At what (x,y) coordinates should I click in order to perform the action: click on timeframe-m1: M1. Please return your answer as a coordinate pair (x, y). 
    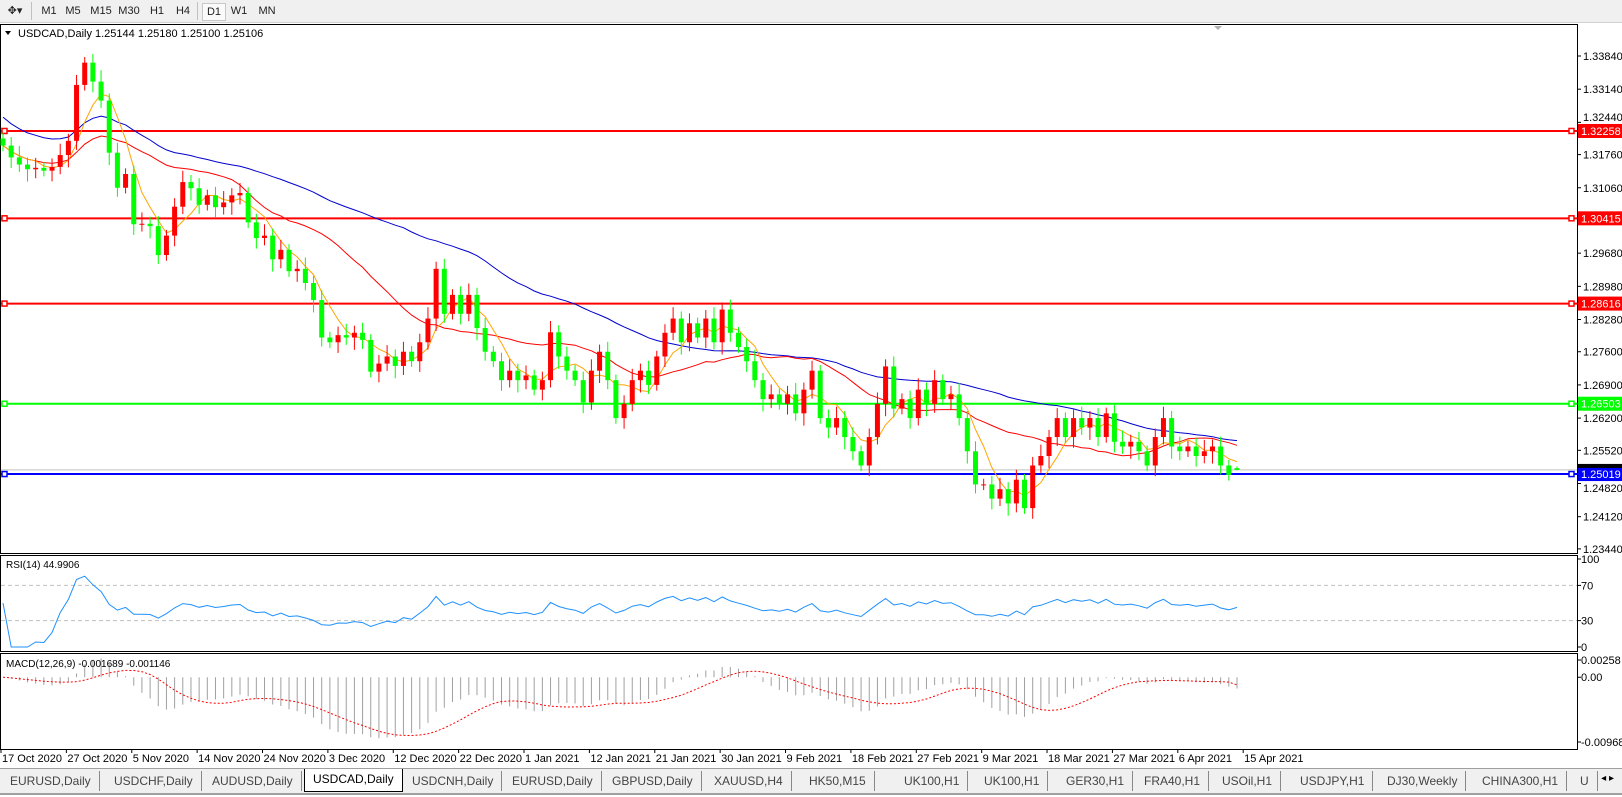
    Looking at the image, I should click on (49, 11).